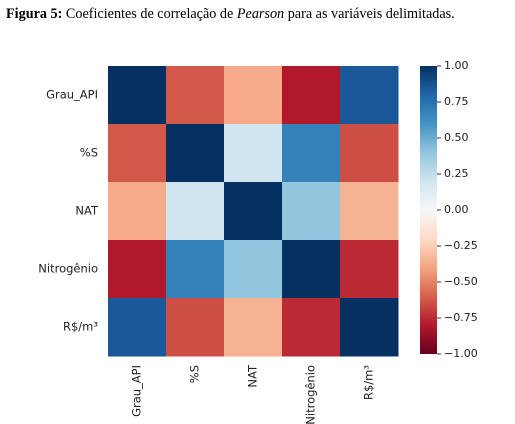 This screenshot has width=515, height=424. Describe the element at coordinates (456, 137) in the screenshot. I see `colorbar-tick-label: 0.50` at that location.